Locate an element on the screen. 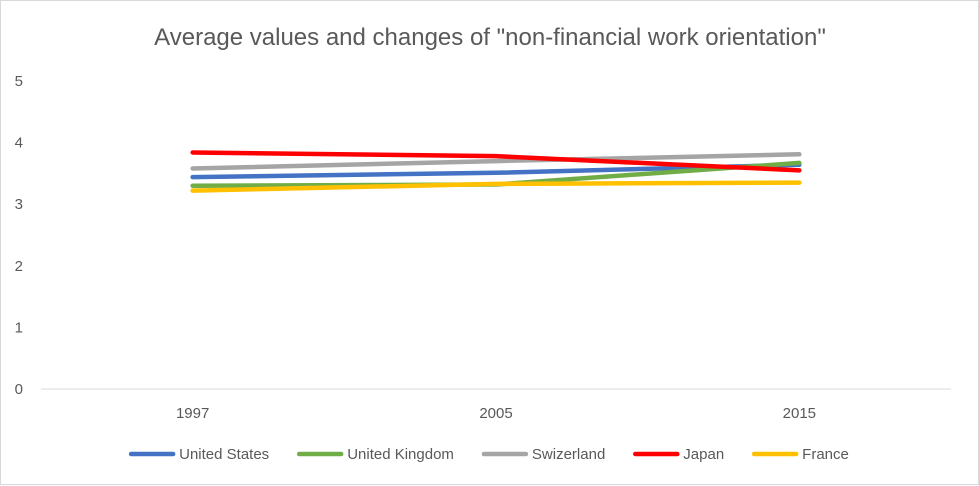 This screenshot has width=979, height=486. y-axis-ticks: 0 1 2 3 4 5 is located at coordinates (19, 235).